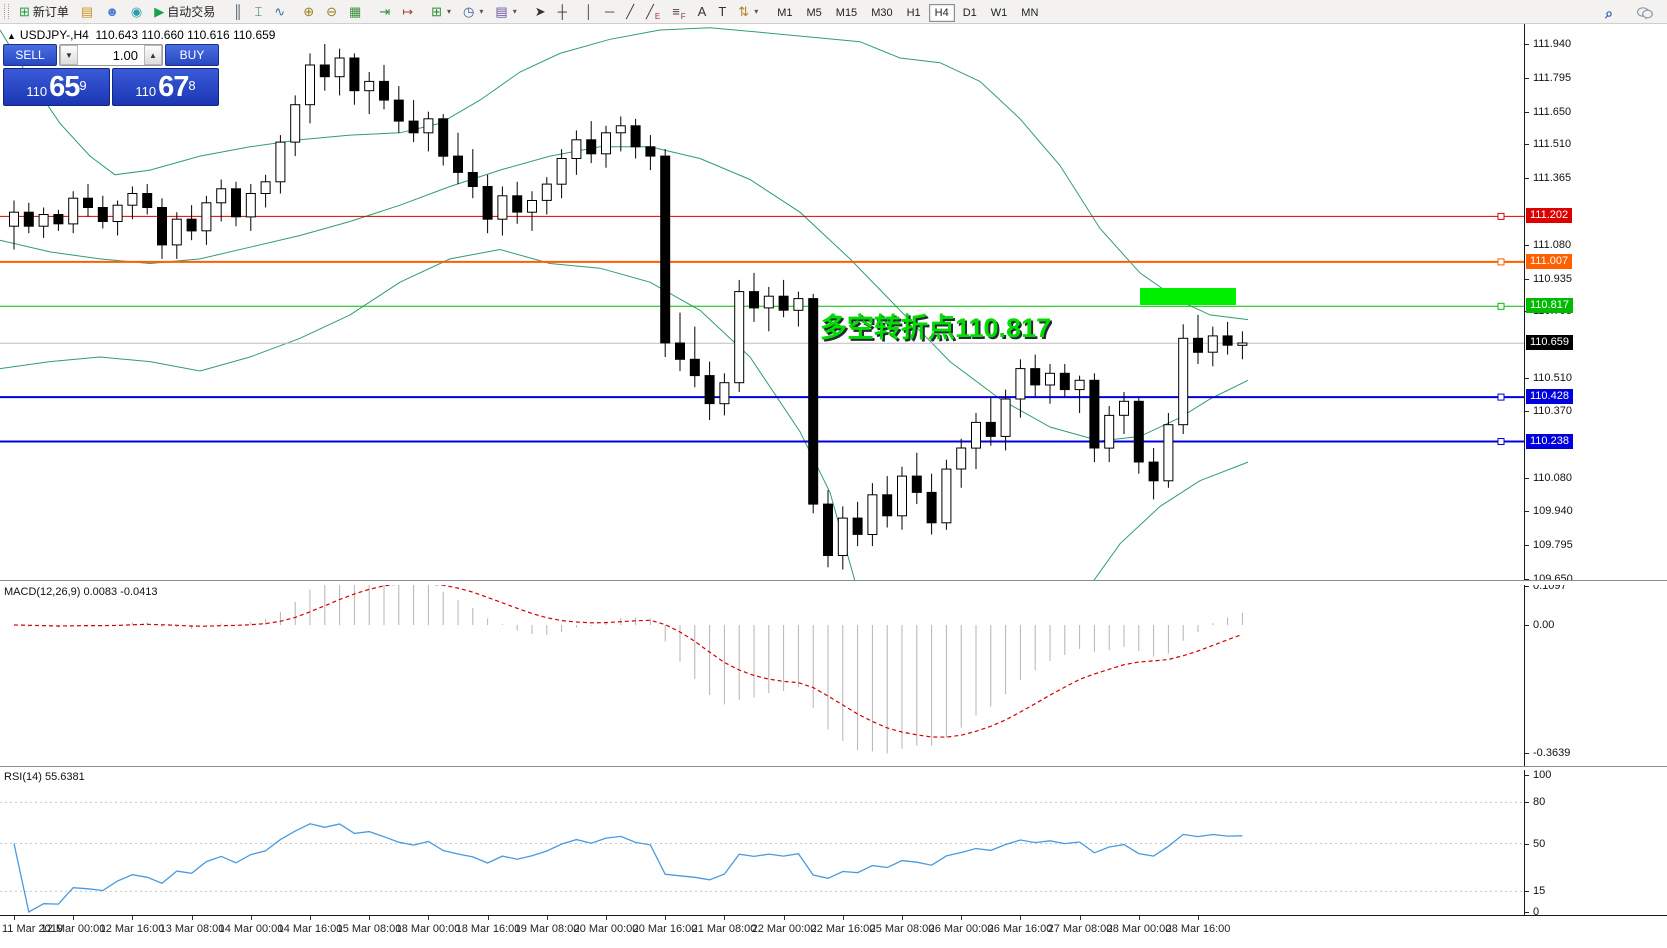 The width and height of the screenshot is (1667, 948). I want to click on timeframe-button-h1: H1, so click(913, 12).